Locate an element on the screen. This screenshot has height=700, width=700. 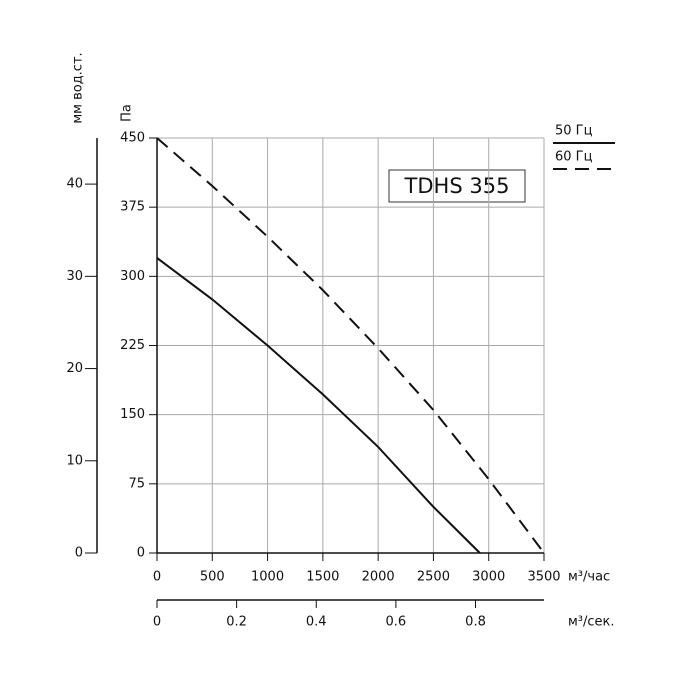
x2-tick-label: 0.2 is located at coordinates (236, 622).